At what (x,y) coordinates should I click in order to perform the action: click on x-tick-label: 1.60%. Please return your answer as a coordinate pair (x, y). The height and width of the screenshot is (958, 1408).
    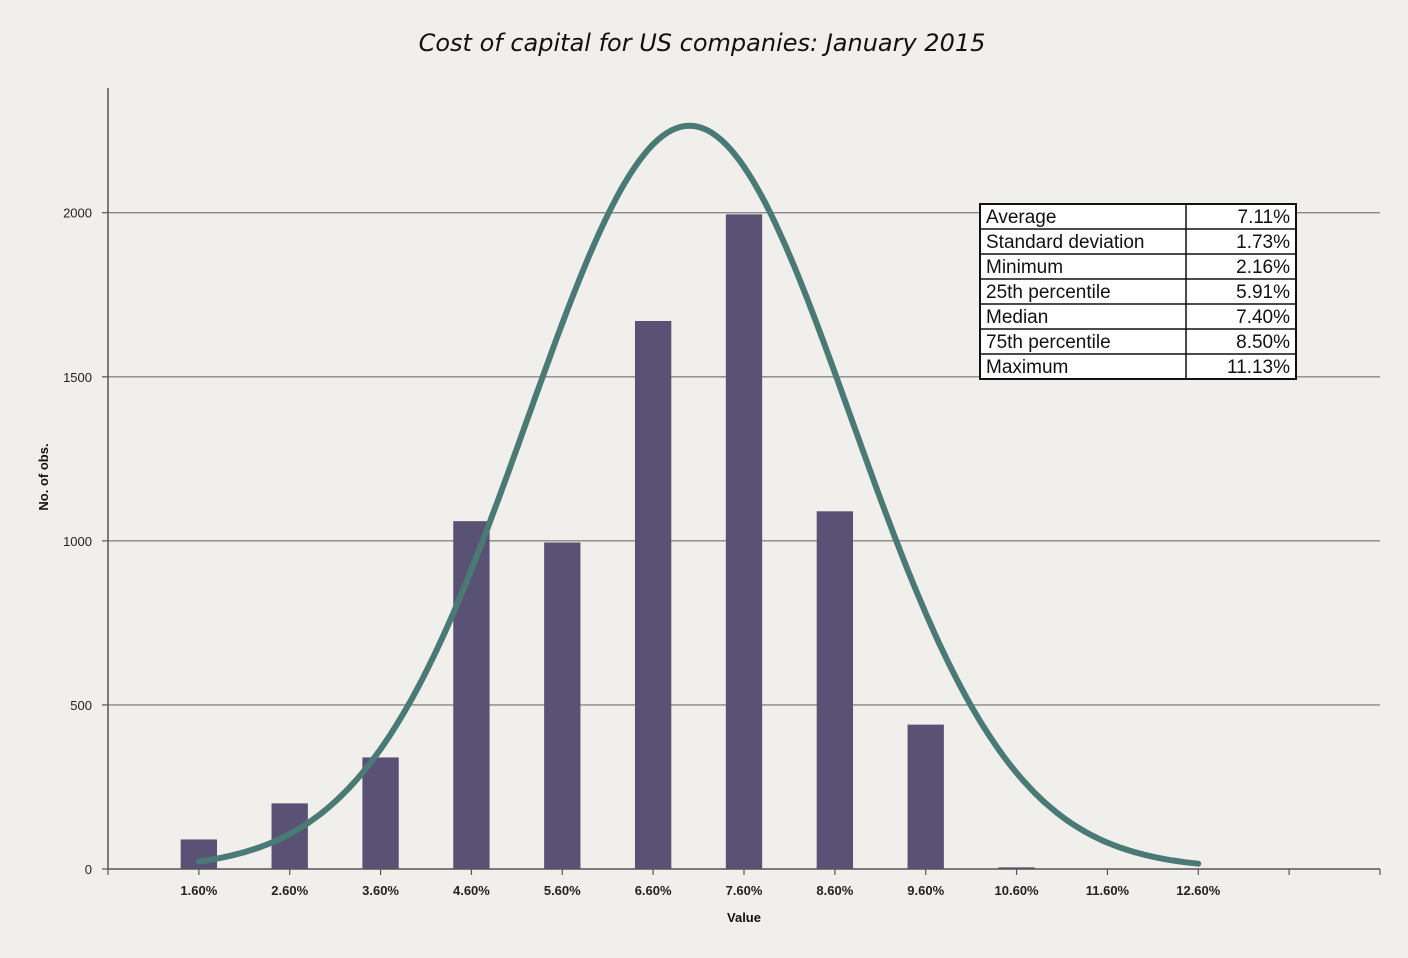
    Looking at the image, I should click on (198, 890).